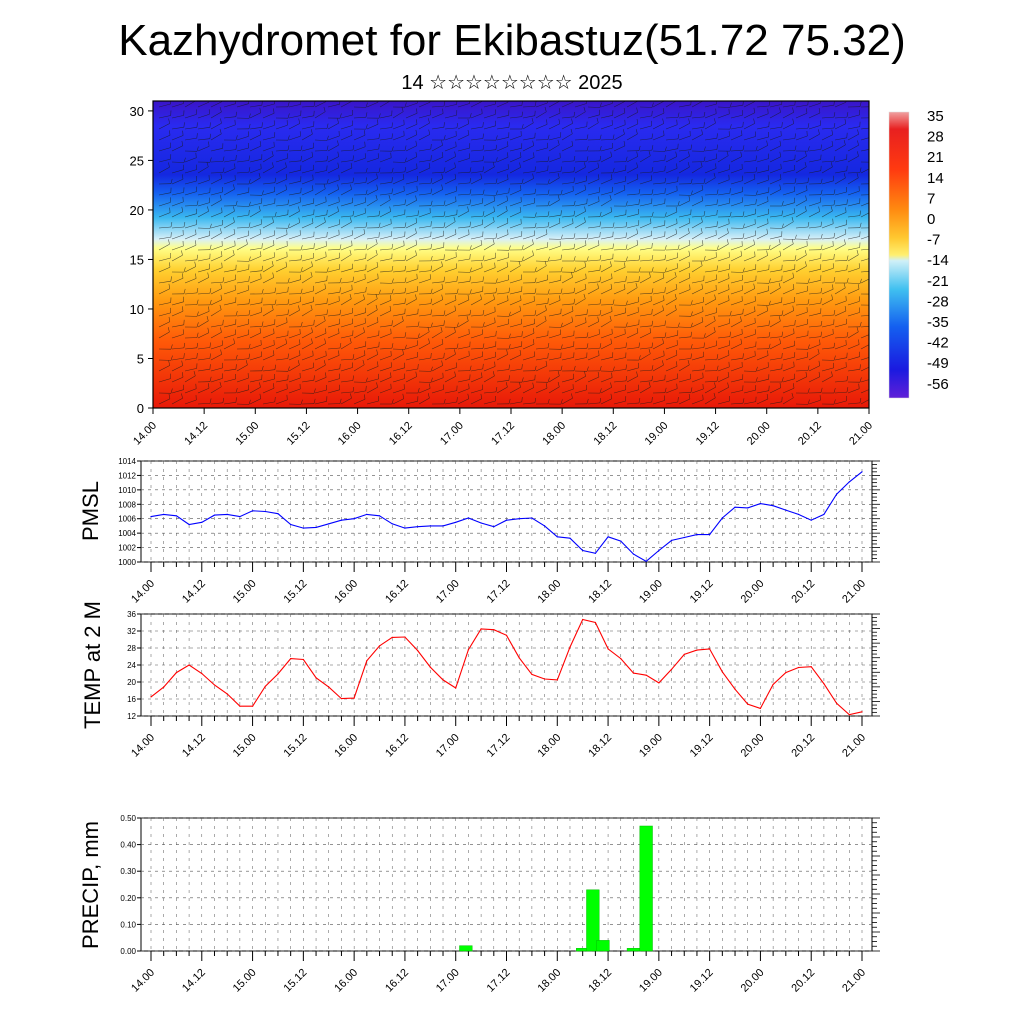 This screenshot has height=1024, width=1024. What do you see at coordinates (600, 746) in the screenshot?
I see `x-tick-label: 18.12` at bounding box center [600, 746].